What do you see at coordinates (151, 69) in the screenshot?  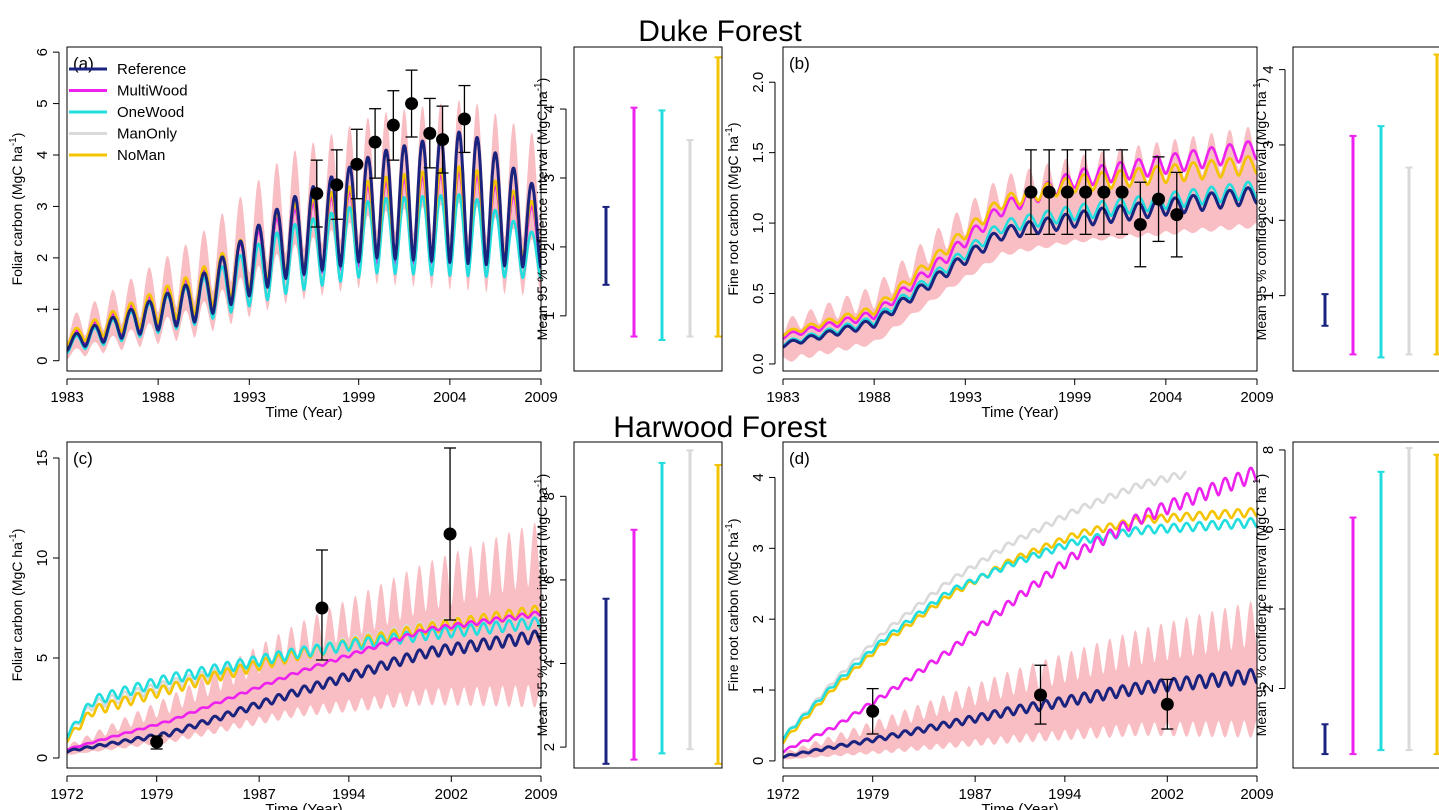 I see `legend-label-reference: Reference` at bounding box center [151, 69].